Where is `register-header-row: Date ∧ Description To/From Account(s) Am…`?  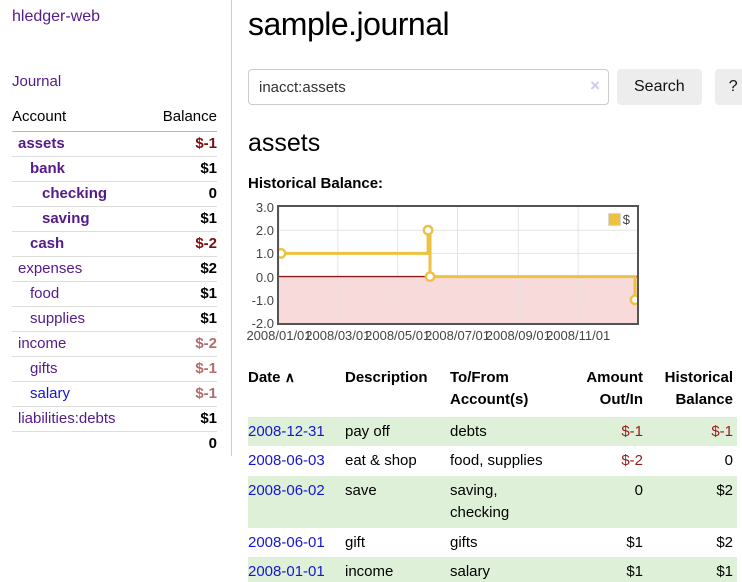
register-header-row: Date ∧ Description To/From Account(s) Am… is located at coordinates (492, 391).